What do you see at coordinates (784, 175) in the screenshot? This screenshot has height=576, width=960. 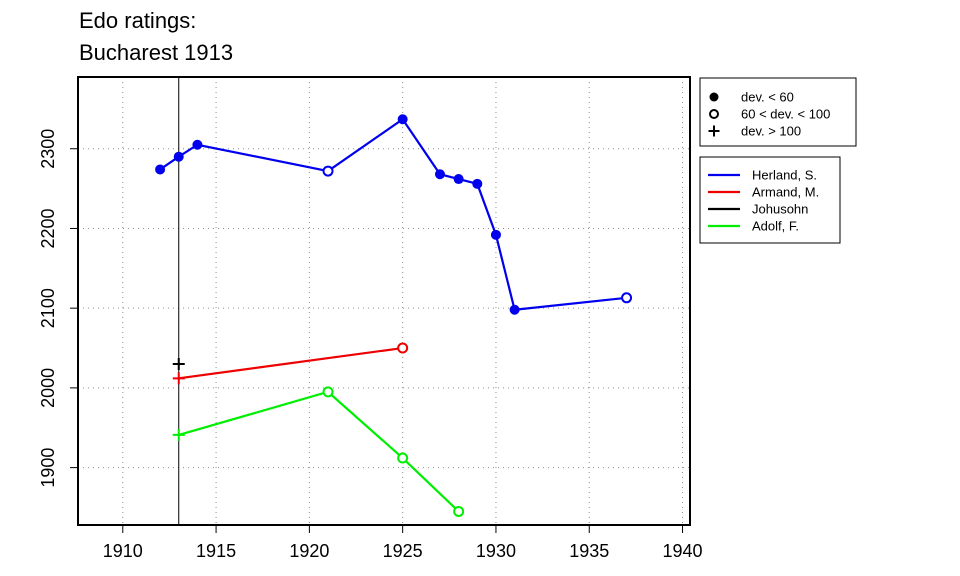 I see `series-legend-label: Herland, S.` at bounding box center [784, 175].